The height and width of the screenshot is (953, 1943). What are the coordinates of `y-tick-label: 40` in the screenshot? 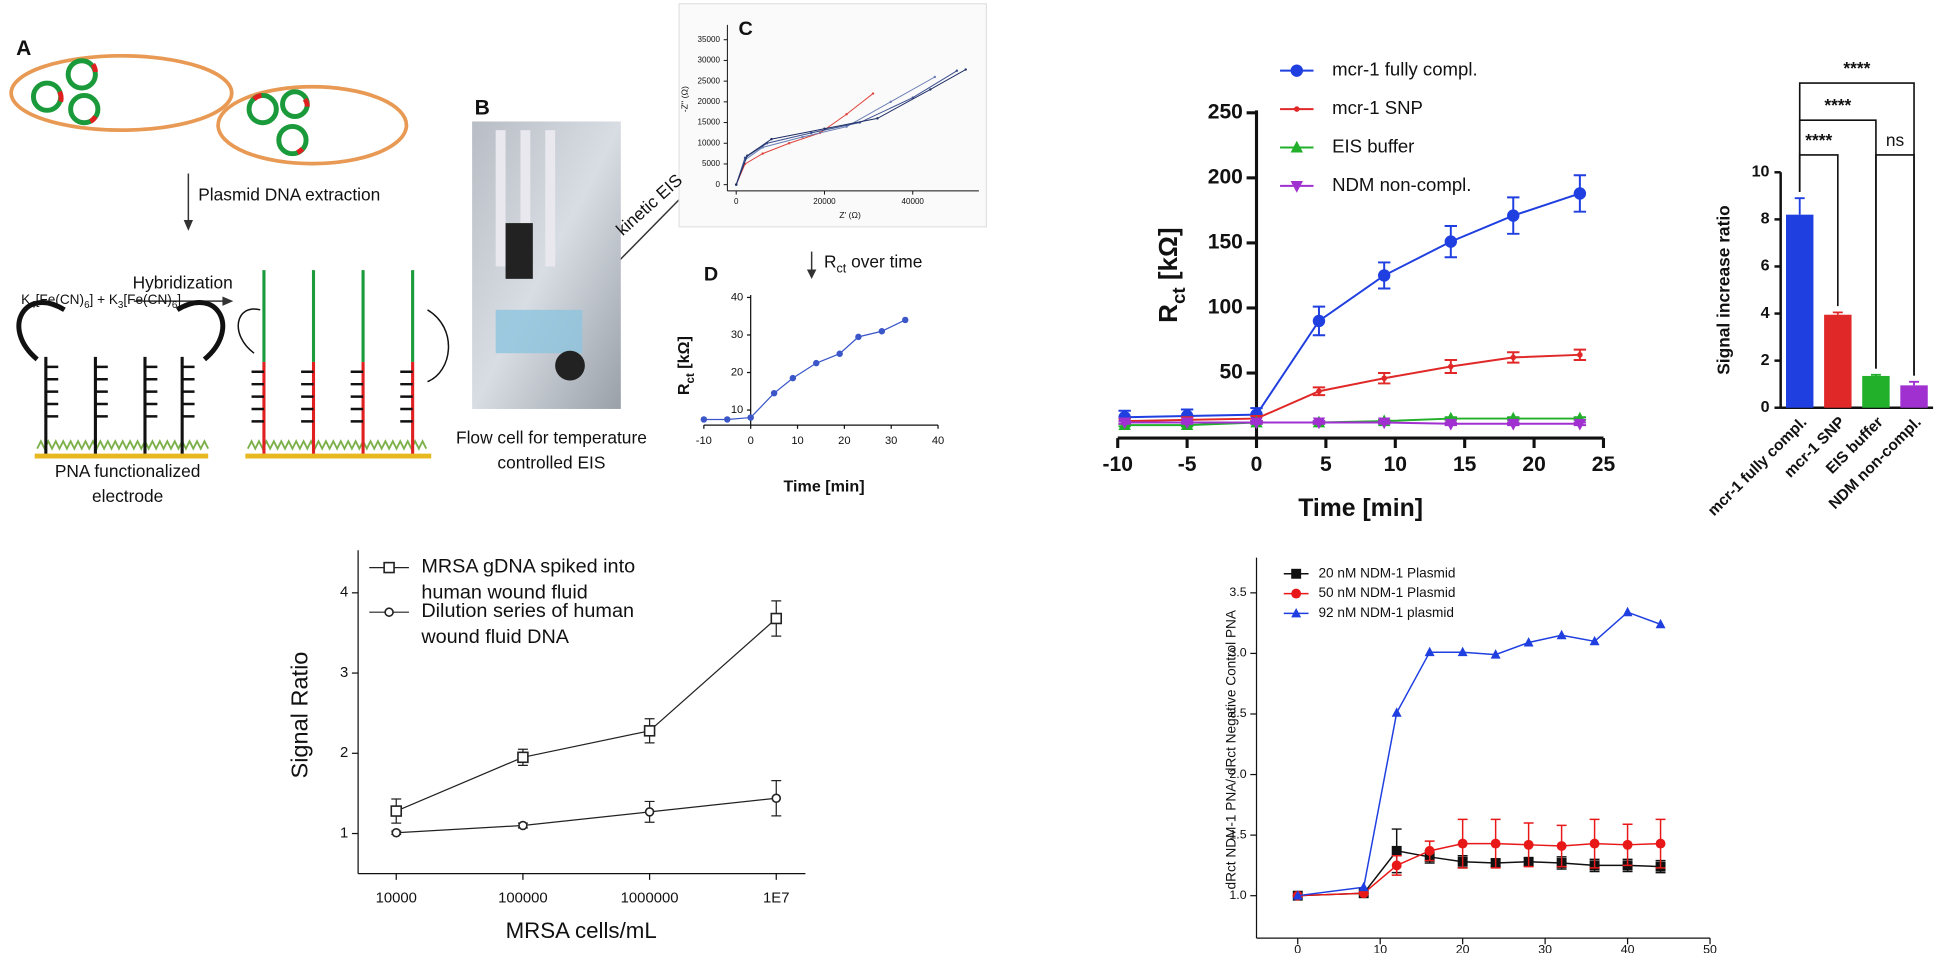 It's located at (737, 297).